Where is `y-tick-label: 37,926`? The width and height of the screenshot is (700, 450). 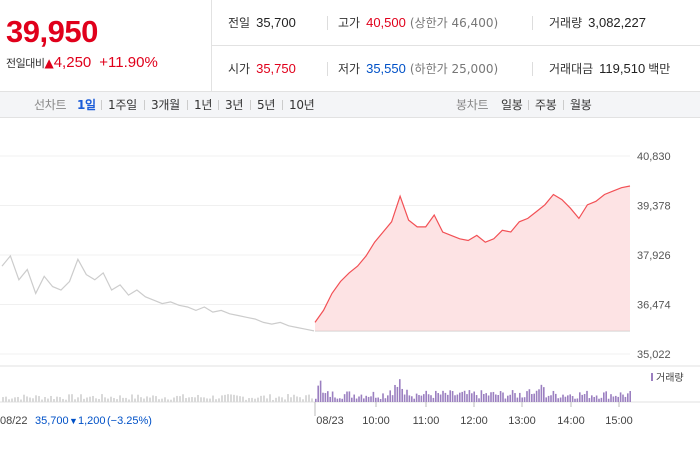 y-tick-label: 37,926 is located at coordinates (654, 256).